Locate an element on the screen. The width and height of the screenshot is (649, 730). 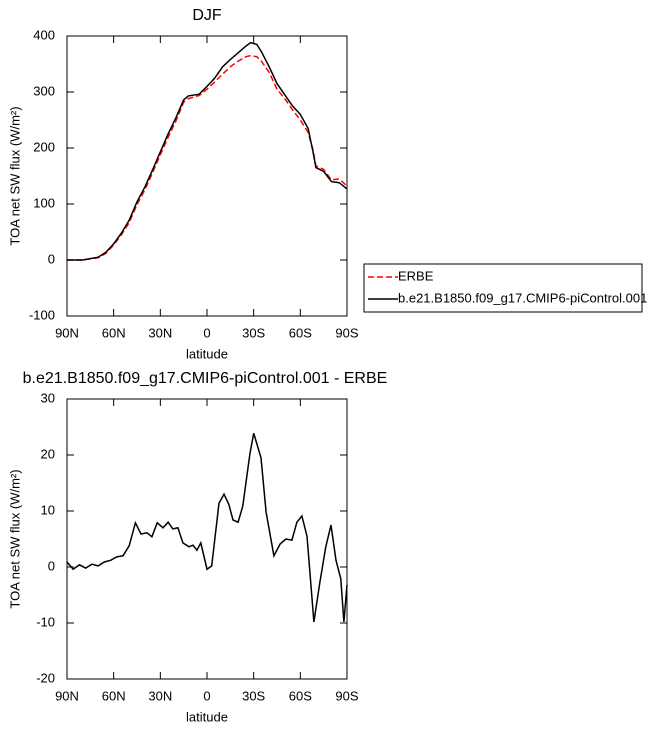
legend-label: b.e21.B1850.f09_g17.CMIP6-piControl.001 is located at coordinates (522, 297).